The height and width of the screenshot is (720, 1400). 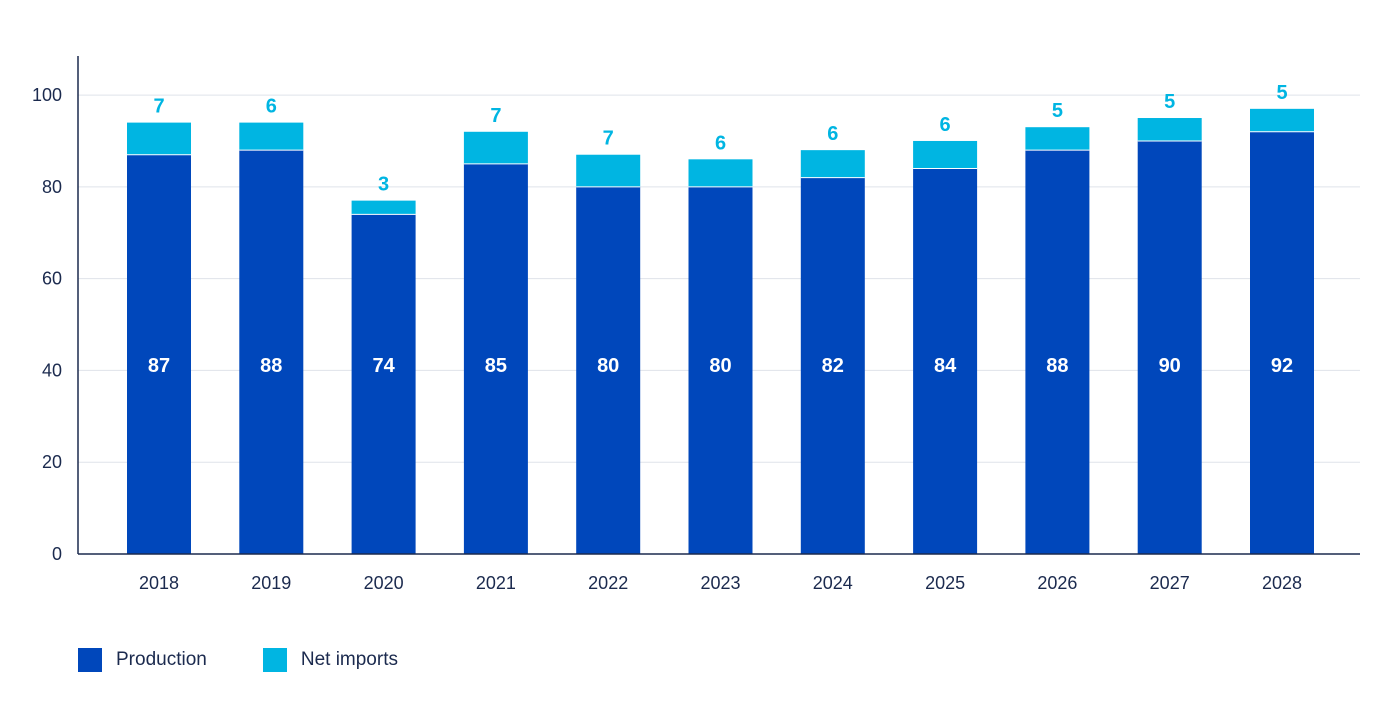 What do you see at coordinates (47, 95) in the screenshot?
I see `y-tick-label-100: 100` at bounding box center [47, 95].